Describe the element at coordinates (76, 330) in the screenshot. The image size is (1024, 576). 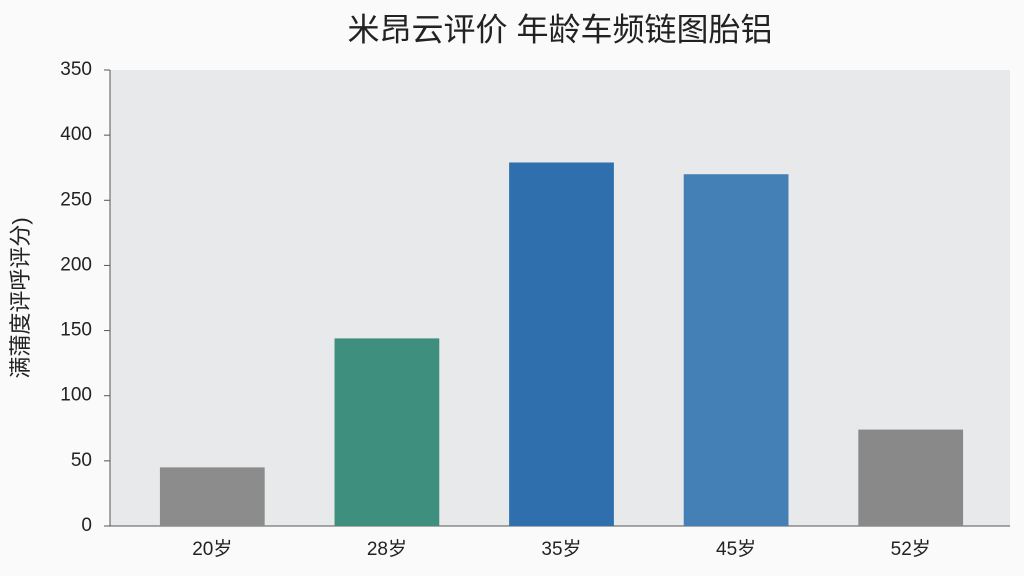
I see `y-tick-label: 150` at that location.